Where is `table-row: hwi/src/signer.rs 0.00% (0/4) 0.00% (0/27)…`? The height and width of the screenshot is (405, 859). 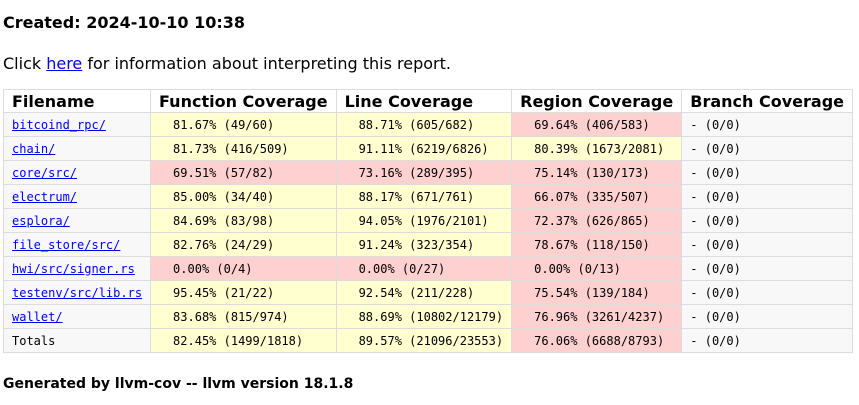 table-row: hwi/src/signer.rs 0.00% (0/4) 0.00% (0/27)… is located at coordinates (427, 268).